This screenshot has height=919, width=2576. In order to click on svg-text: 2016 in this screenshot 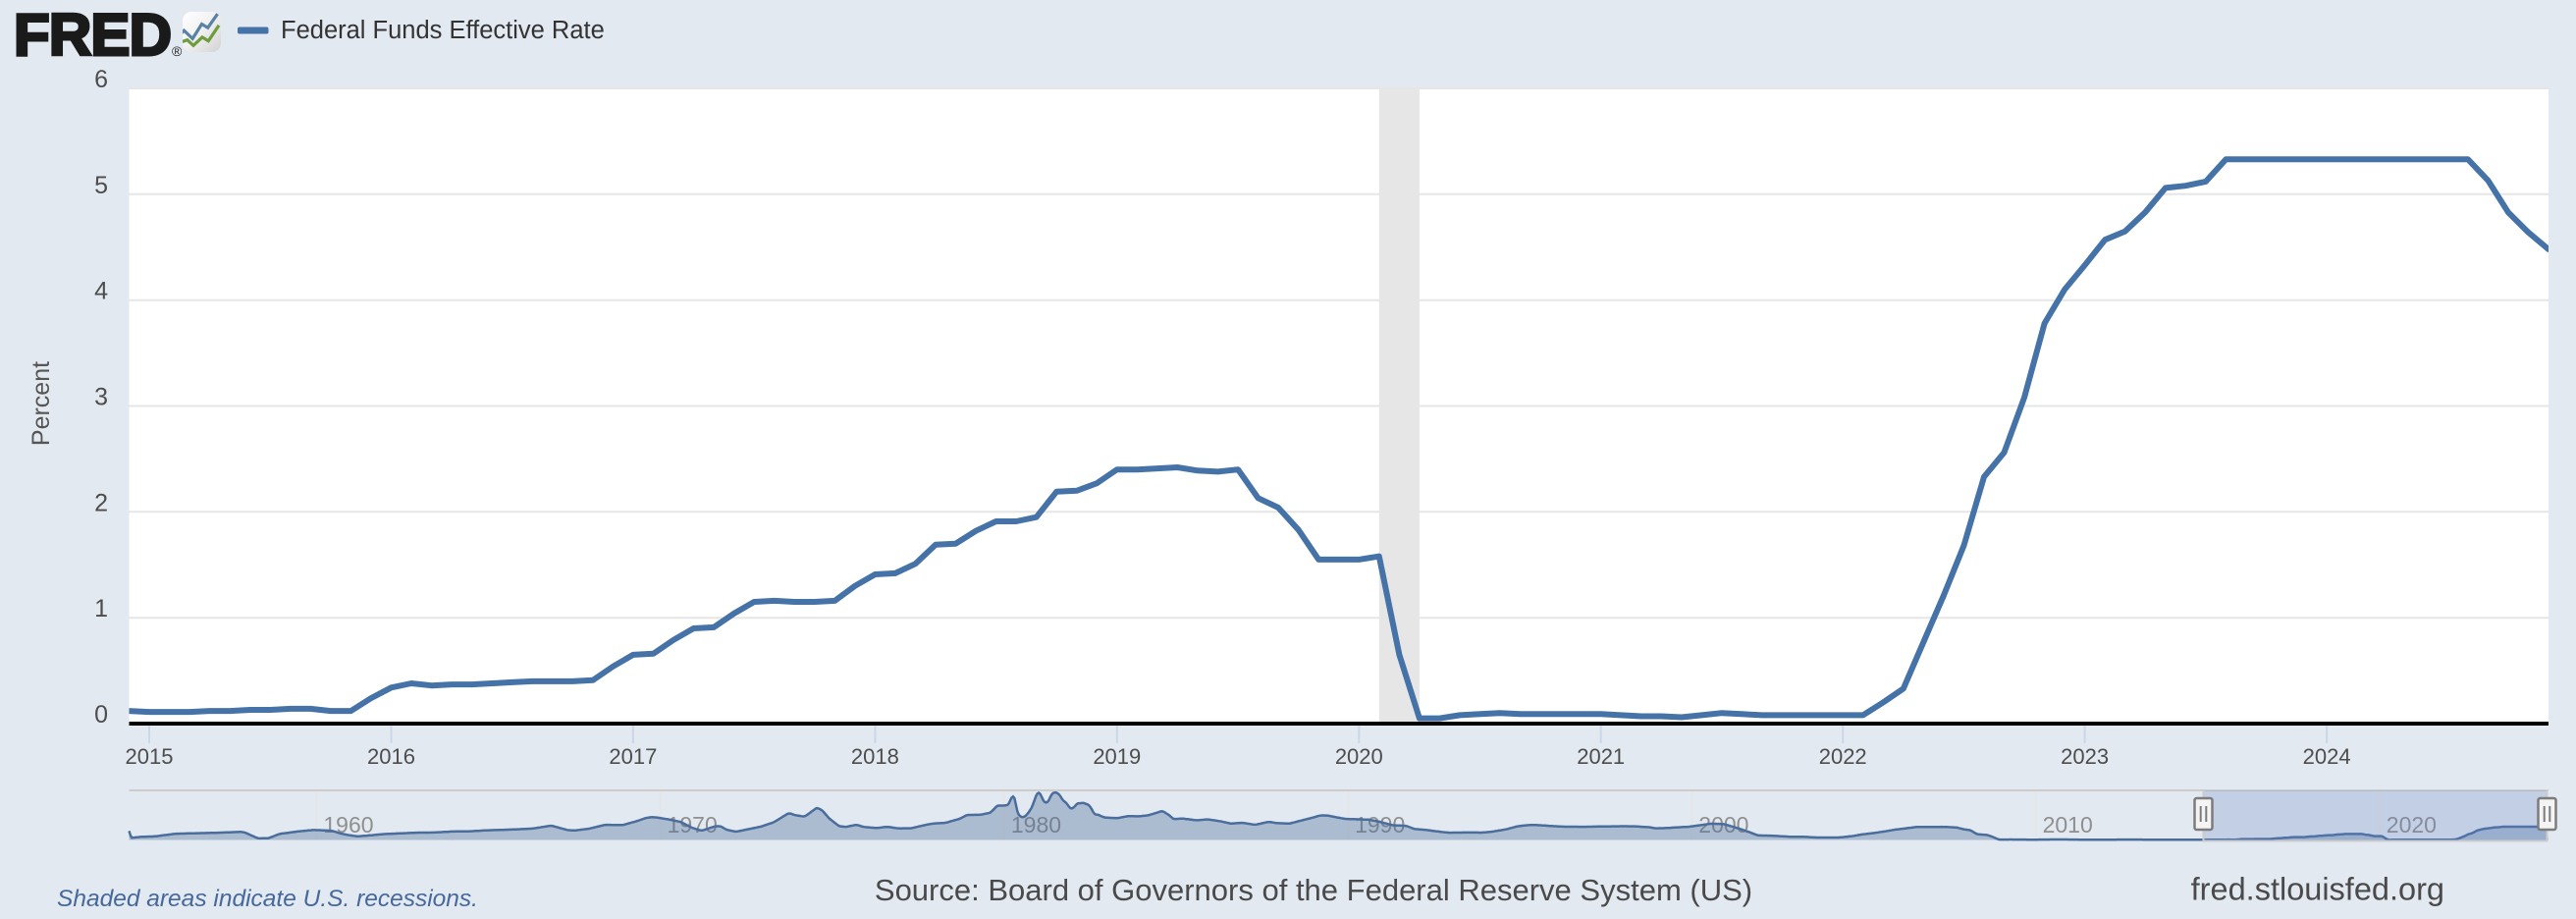, I will do `click(391, 756)`.